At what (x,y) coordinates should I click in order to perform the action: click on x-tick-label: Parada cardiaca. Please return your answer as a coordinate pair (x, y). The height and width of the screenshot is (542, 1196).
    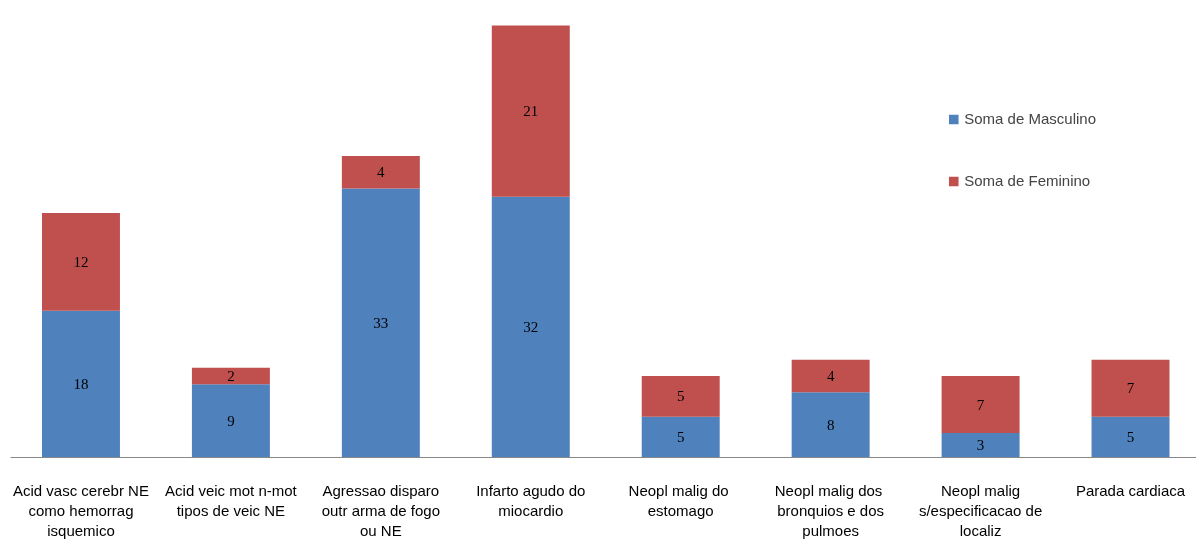
    Looking at the image, I should click on (1130, 490).